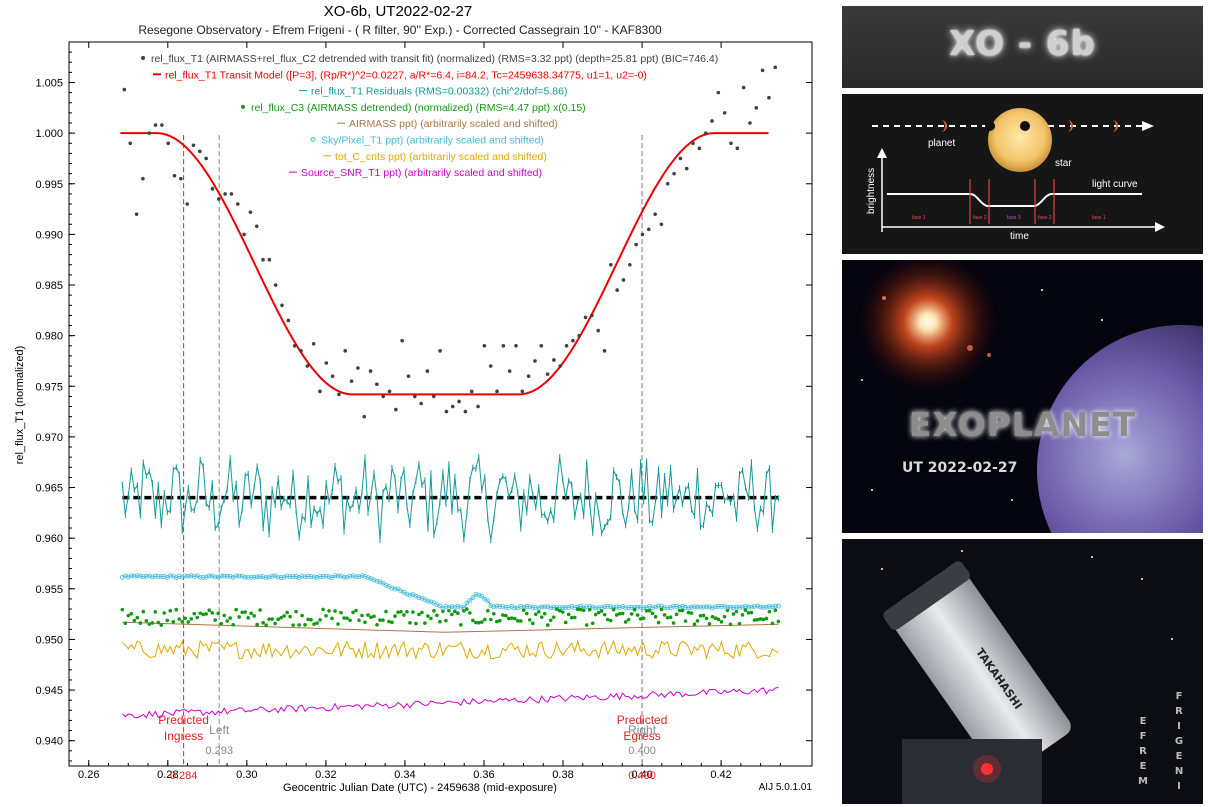  I want to click on planet-icon, so click(1120, 429).